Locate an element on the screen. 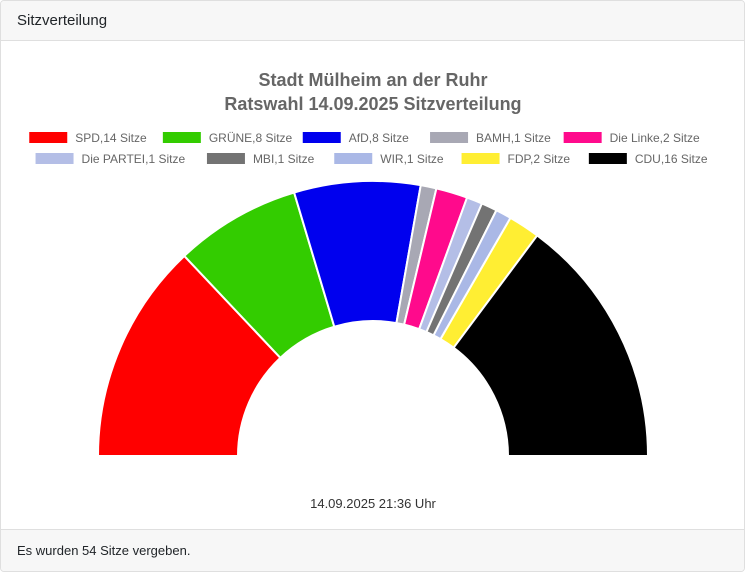 Image resolution: width=745 pixels, height=572 pixels. legend-item-fdp: FDP,2 Sitze is located at coordinates (516, 159).